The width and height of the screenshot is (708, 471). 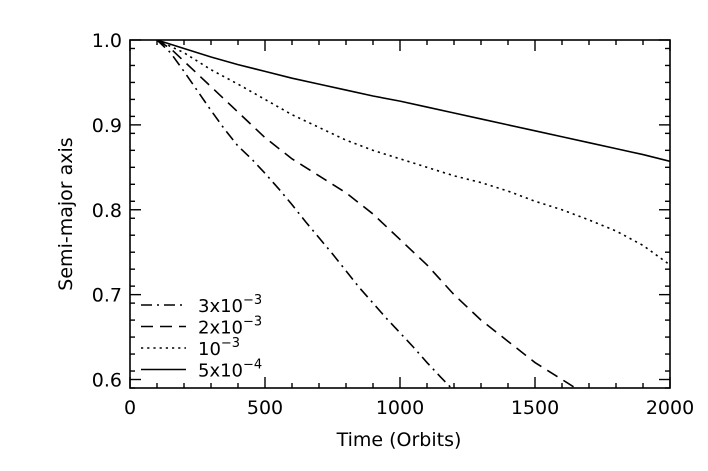 I want to click on x-axis-label: Time (Orbits), so click(x=399, y=440).